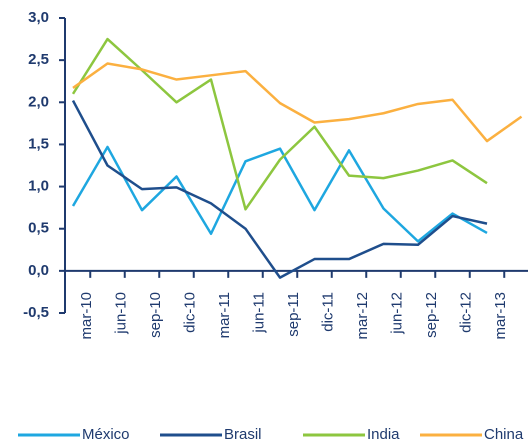 The width and height of the screenshot is (528, 446). I want to click on x-tick-label: mar-12, so click(362, 316).